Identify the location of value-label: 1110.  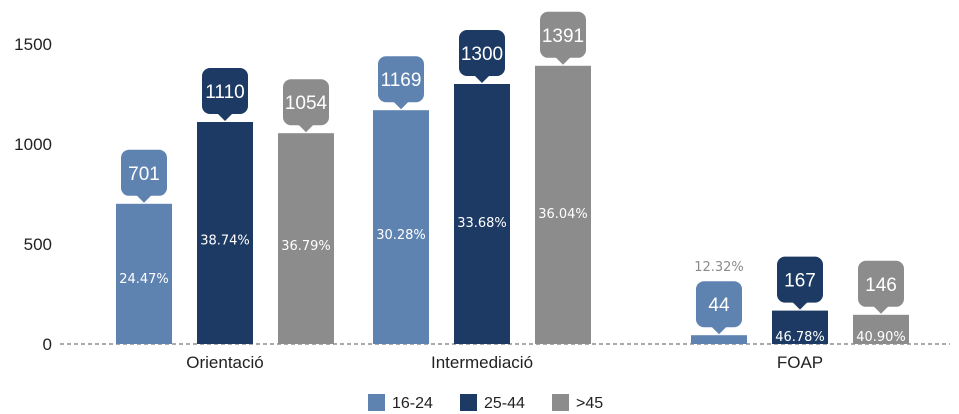
(224, 92).